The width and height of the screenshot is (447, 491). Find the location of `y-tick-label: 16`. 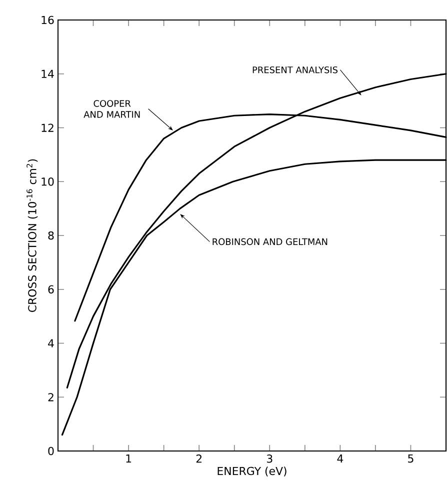

y-tick-label: 16 is located at coordinates (48, 20).